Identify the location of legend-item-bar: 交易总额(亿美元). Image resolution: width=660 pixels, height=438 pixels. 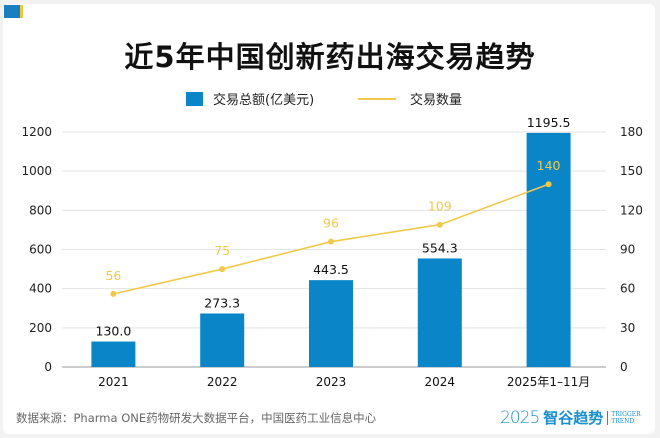
(250, 98).